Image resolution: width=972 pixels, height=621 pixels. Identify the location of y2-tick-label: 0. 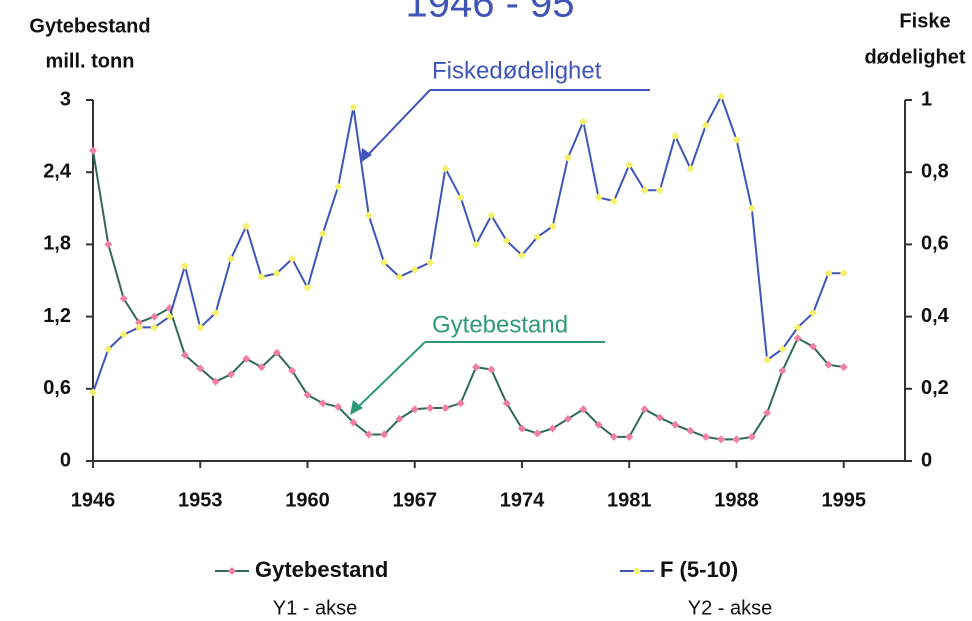
(926, 460).